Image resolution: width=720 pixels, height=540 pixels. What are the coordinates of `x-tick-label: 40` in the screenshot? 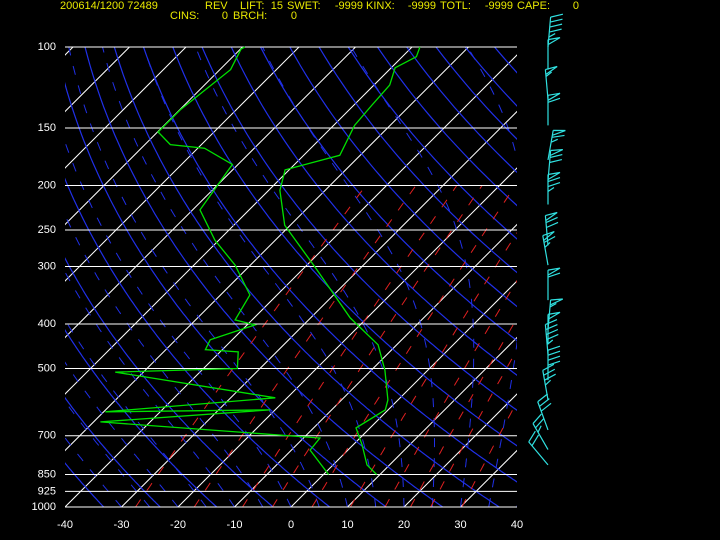 It's located at (517, 525).